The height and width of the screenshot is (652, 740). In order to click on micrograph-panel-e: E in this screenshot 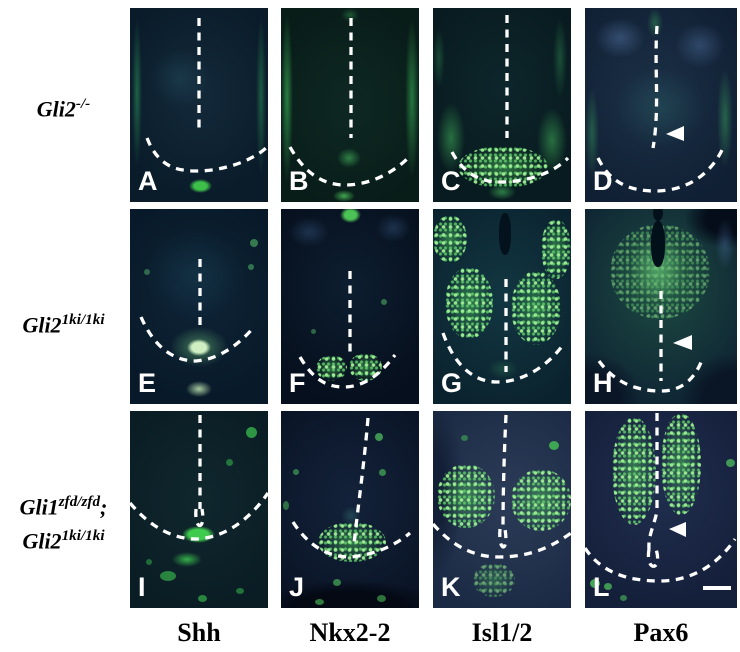, I will do `click(199, 306)`.